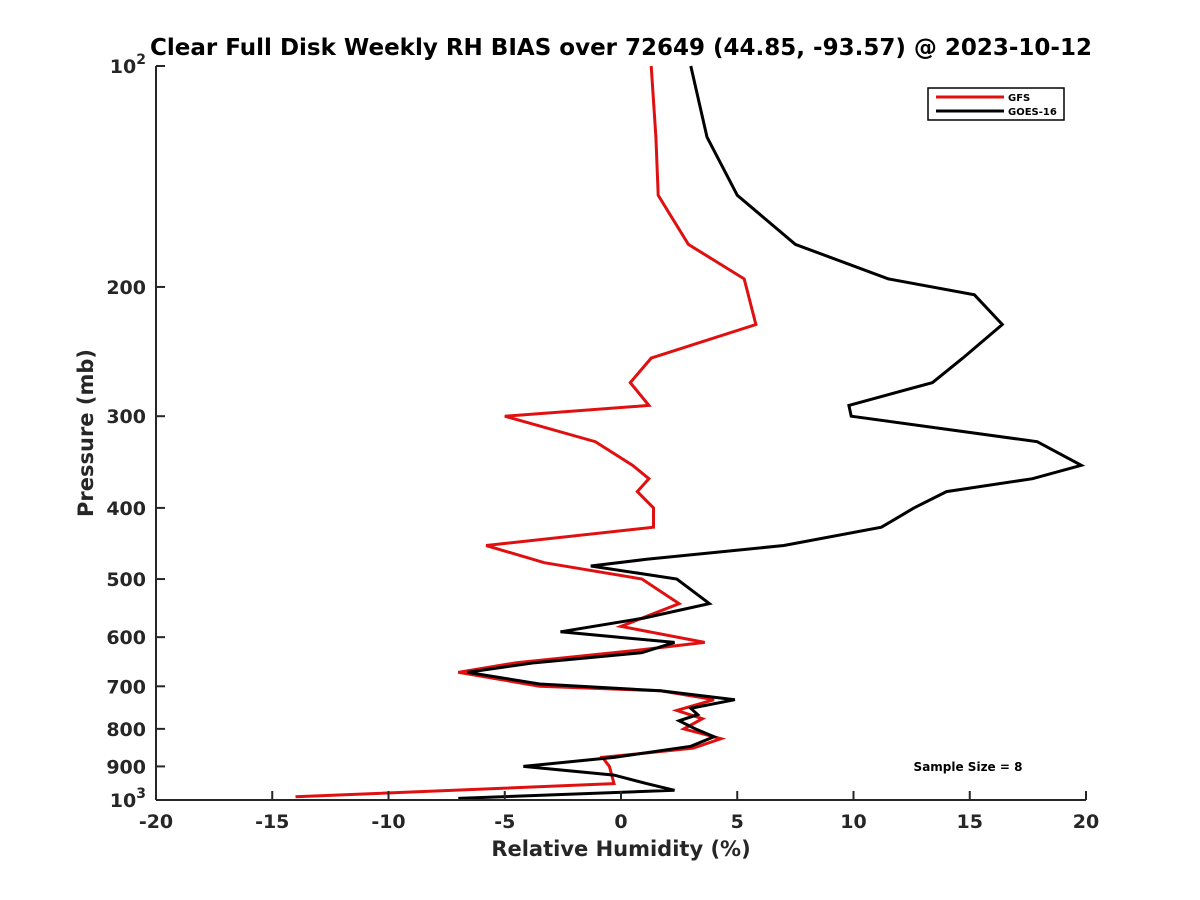 This screenshot has height=900, width=1200. Describe the element at coordinates (126, 580) in the screenshot. I see `y-tick-label: 500` at that location.